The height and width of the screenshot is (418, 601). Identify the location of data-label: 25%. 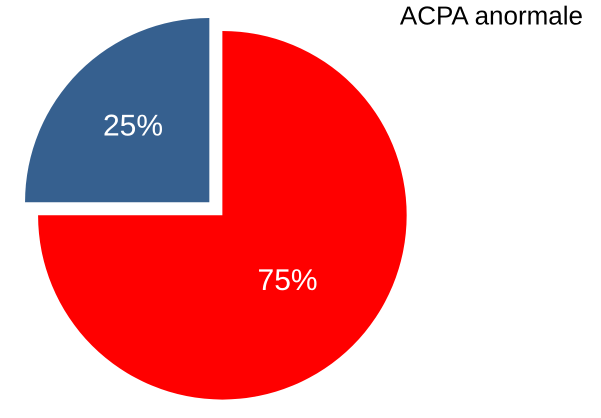
(133, 125).